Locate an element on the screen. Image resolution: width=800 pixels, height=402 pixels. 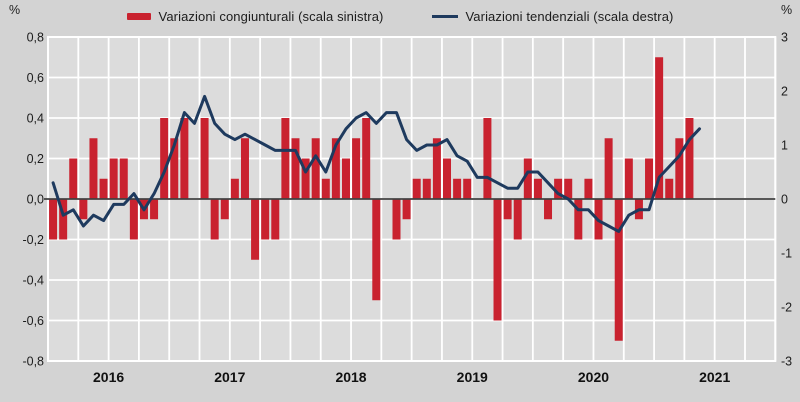
x-axis-year-label: 2018 is located at coordinates (350, 377).